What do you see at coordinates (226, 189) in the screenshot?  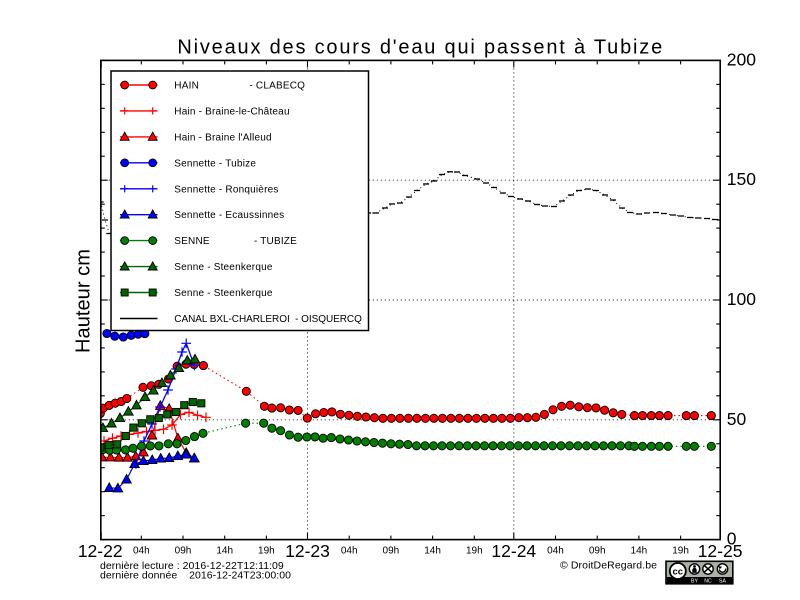 I see `svg-text: Sennette - Ronquières` at bounding box center [226, 189].